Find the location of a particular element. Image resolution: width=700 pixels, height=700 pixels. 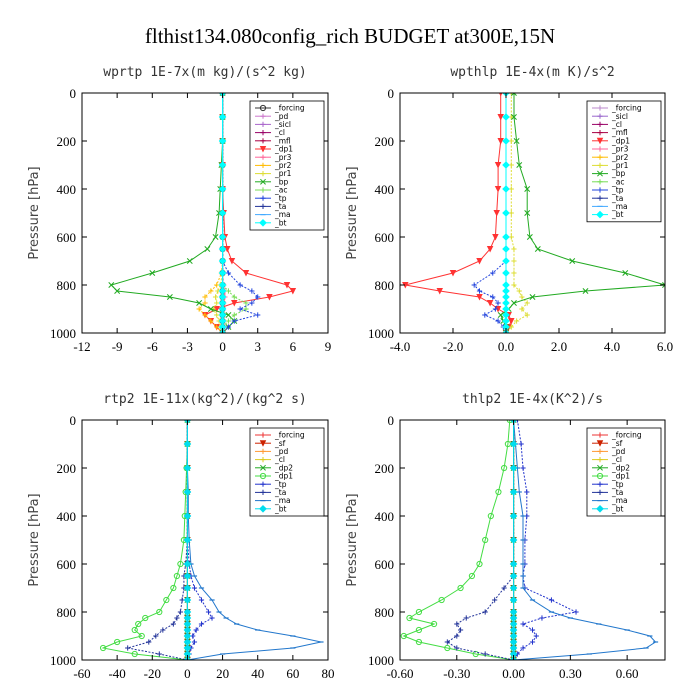

series-line is located at coordinates (157, 540).